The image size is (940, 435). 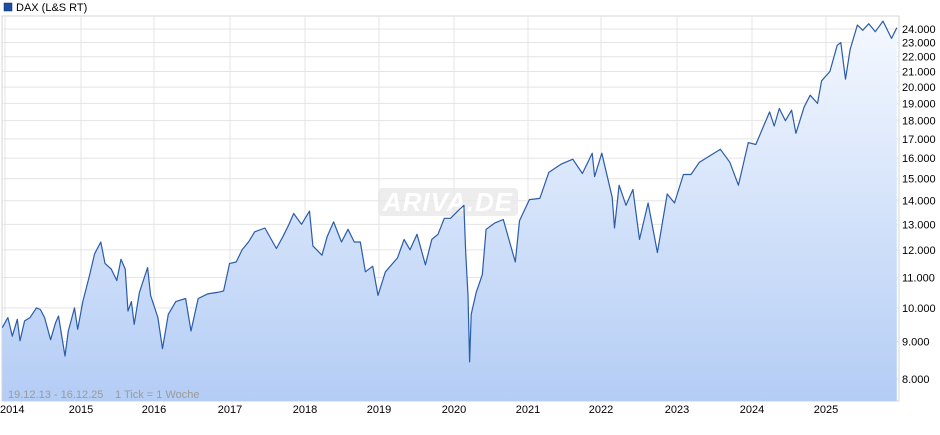 I want to click on y-tick-label: 21.000, so click(x=919, y=73).